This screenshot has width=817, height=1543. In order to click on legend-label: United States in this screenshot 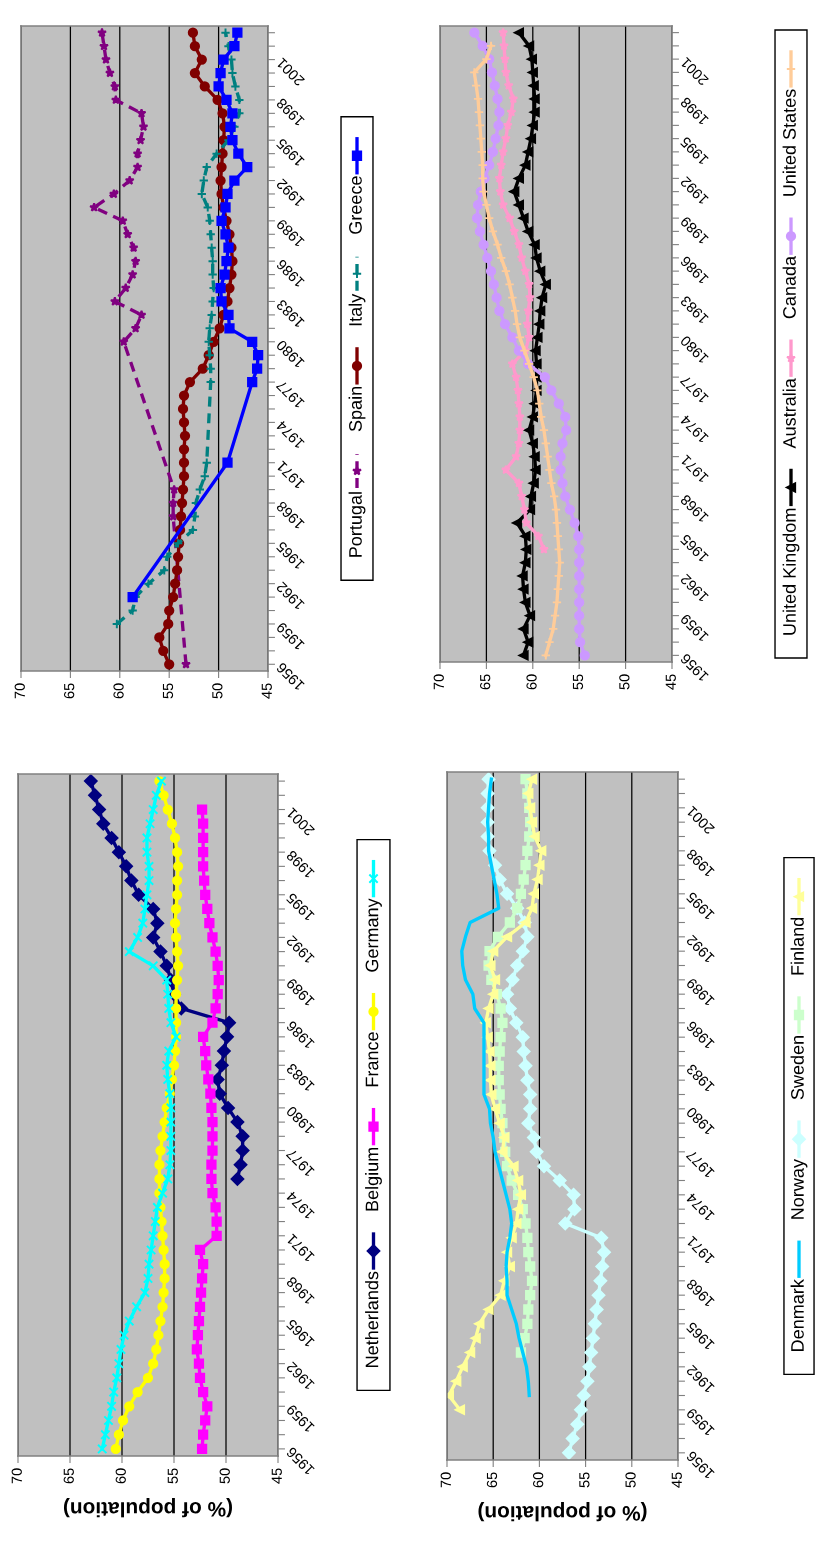, I will do `click(789, 142)`.